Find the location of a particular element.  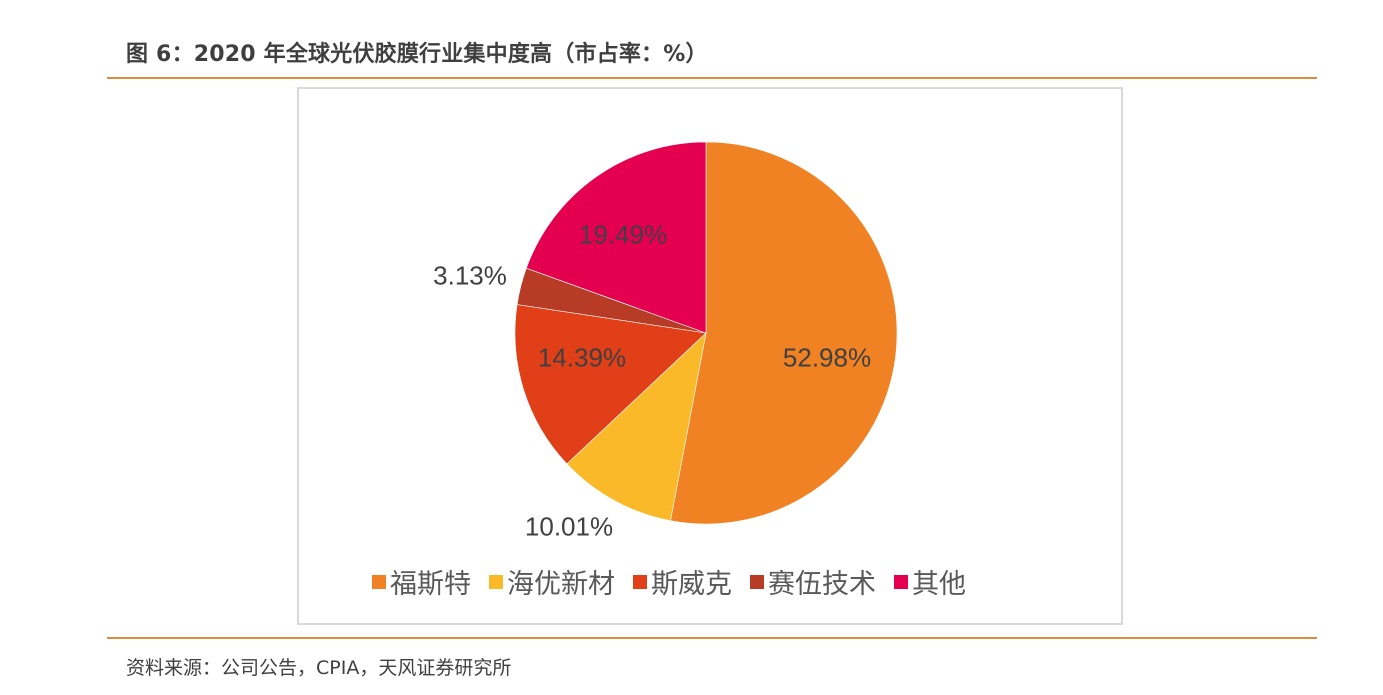

legend-item-saiwu: 赛伍技术 is located at coordinates (813, 581).